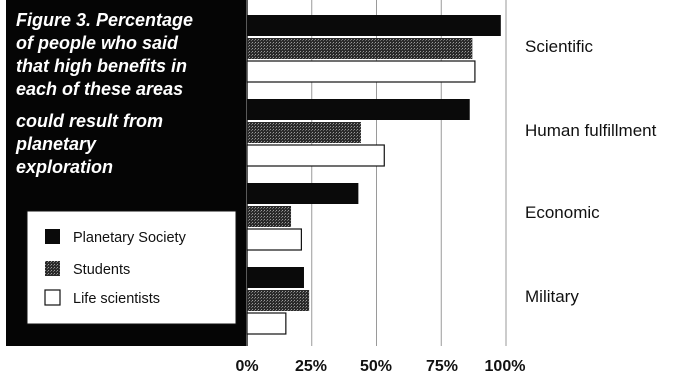  Describe the element at coordinates (104, 20) in the screenshot. I see `chart-title-line: Figure 3. Percentage` at that location.